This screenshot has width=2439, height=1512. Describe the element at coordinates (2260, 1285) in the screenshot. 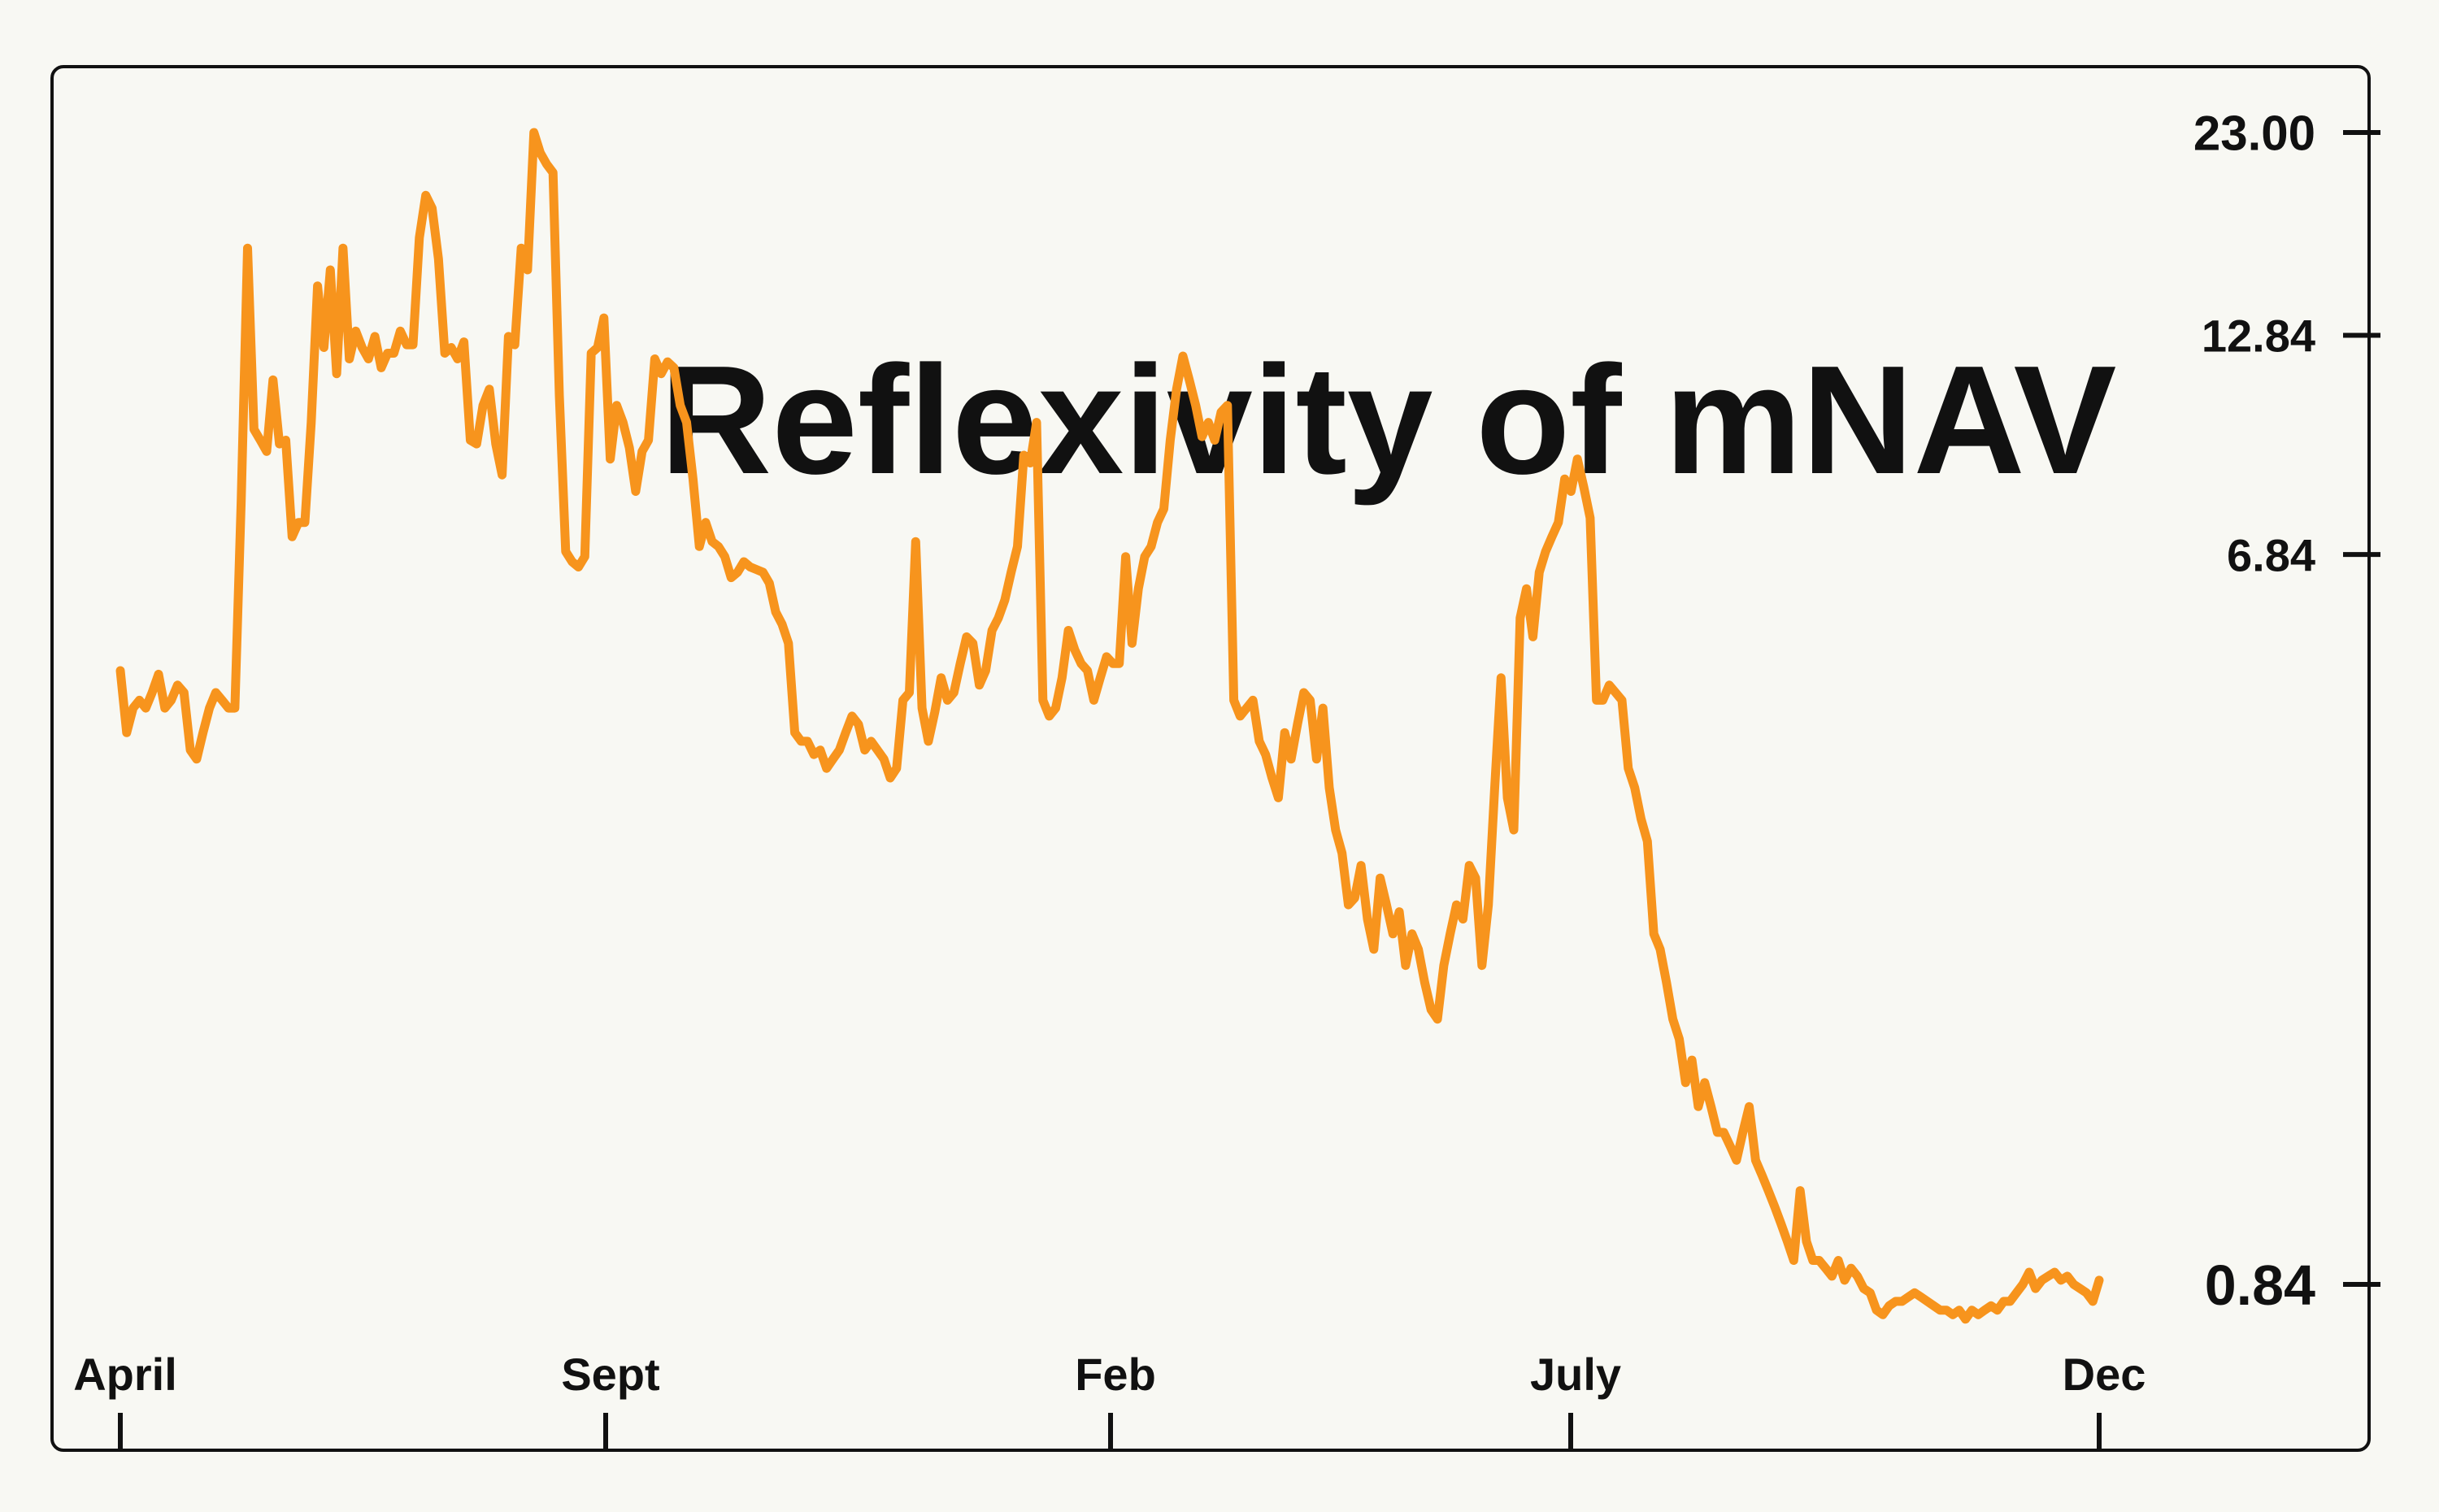

I see `y-tick-label: 0.84` at that location.